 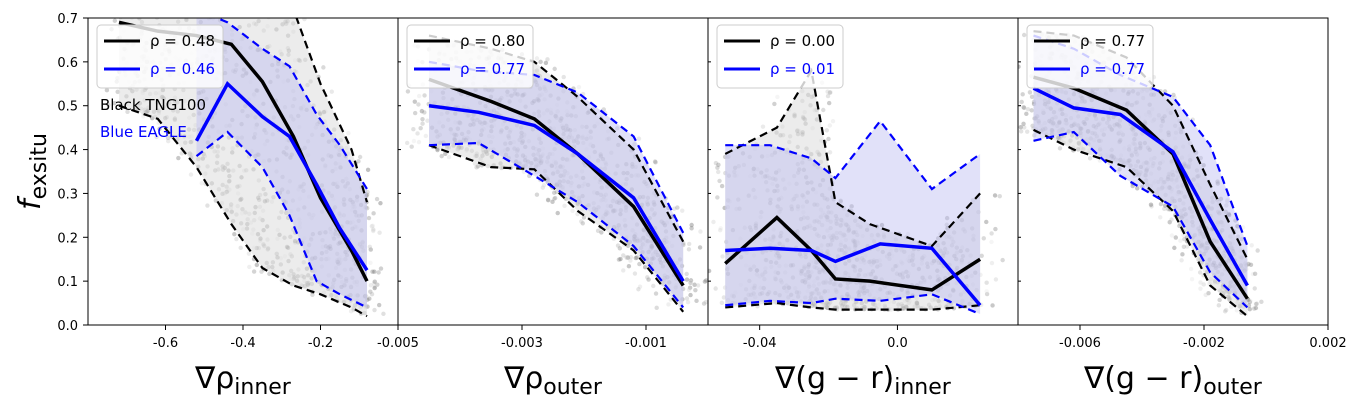 What do you see at coordinates (853, 155) in the screenshot?
I see `eagle-upper-line` at bounding box center [853, 155].